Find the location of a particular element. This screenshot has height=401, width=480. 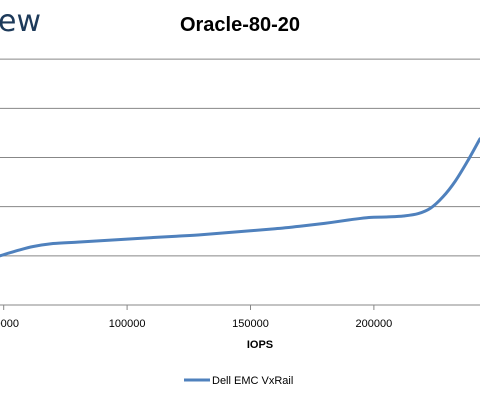

x-axis-ticks: 50000 100000 150000 200000 is located at coordinates (196, 317).